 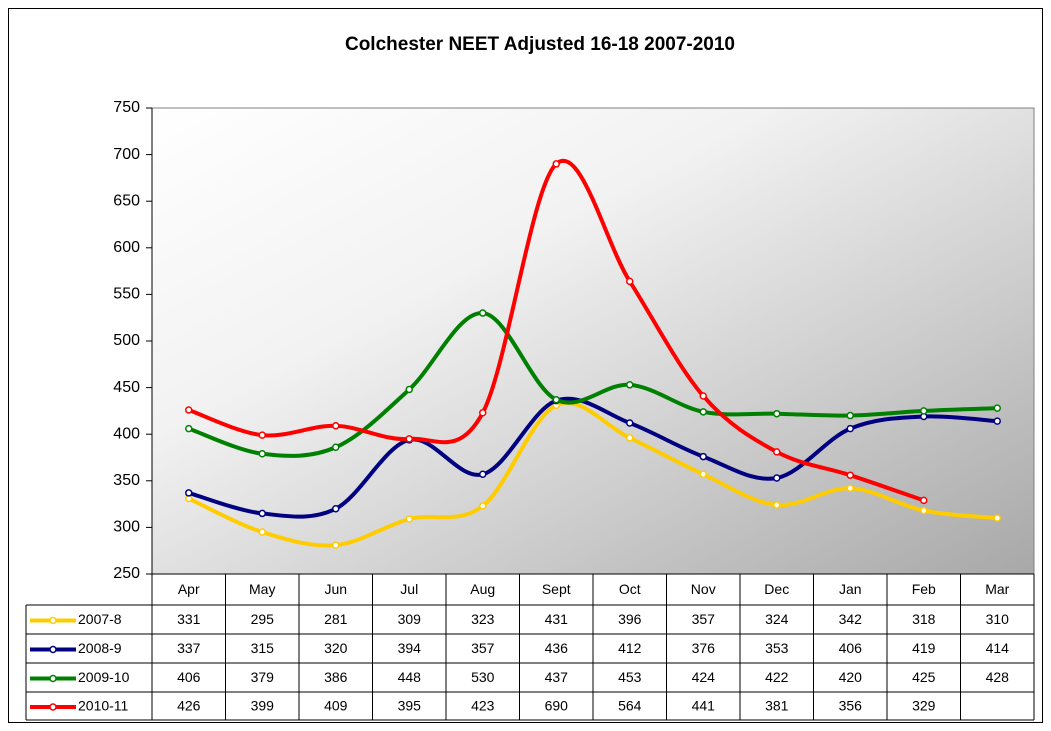 I want to click on table-cell: 448, so click(x=410, y=677).